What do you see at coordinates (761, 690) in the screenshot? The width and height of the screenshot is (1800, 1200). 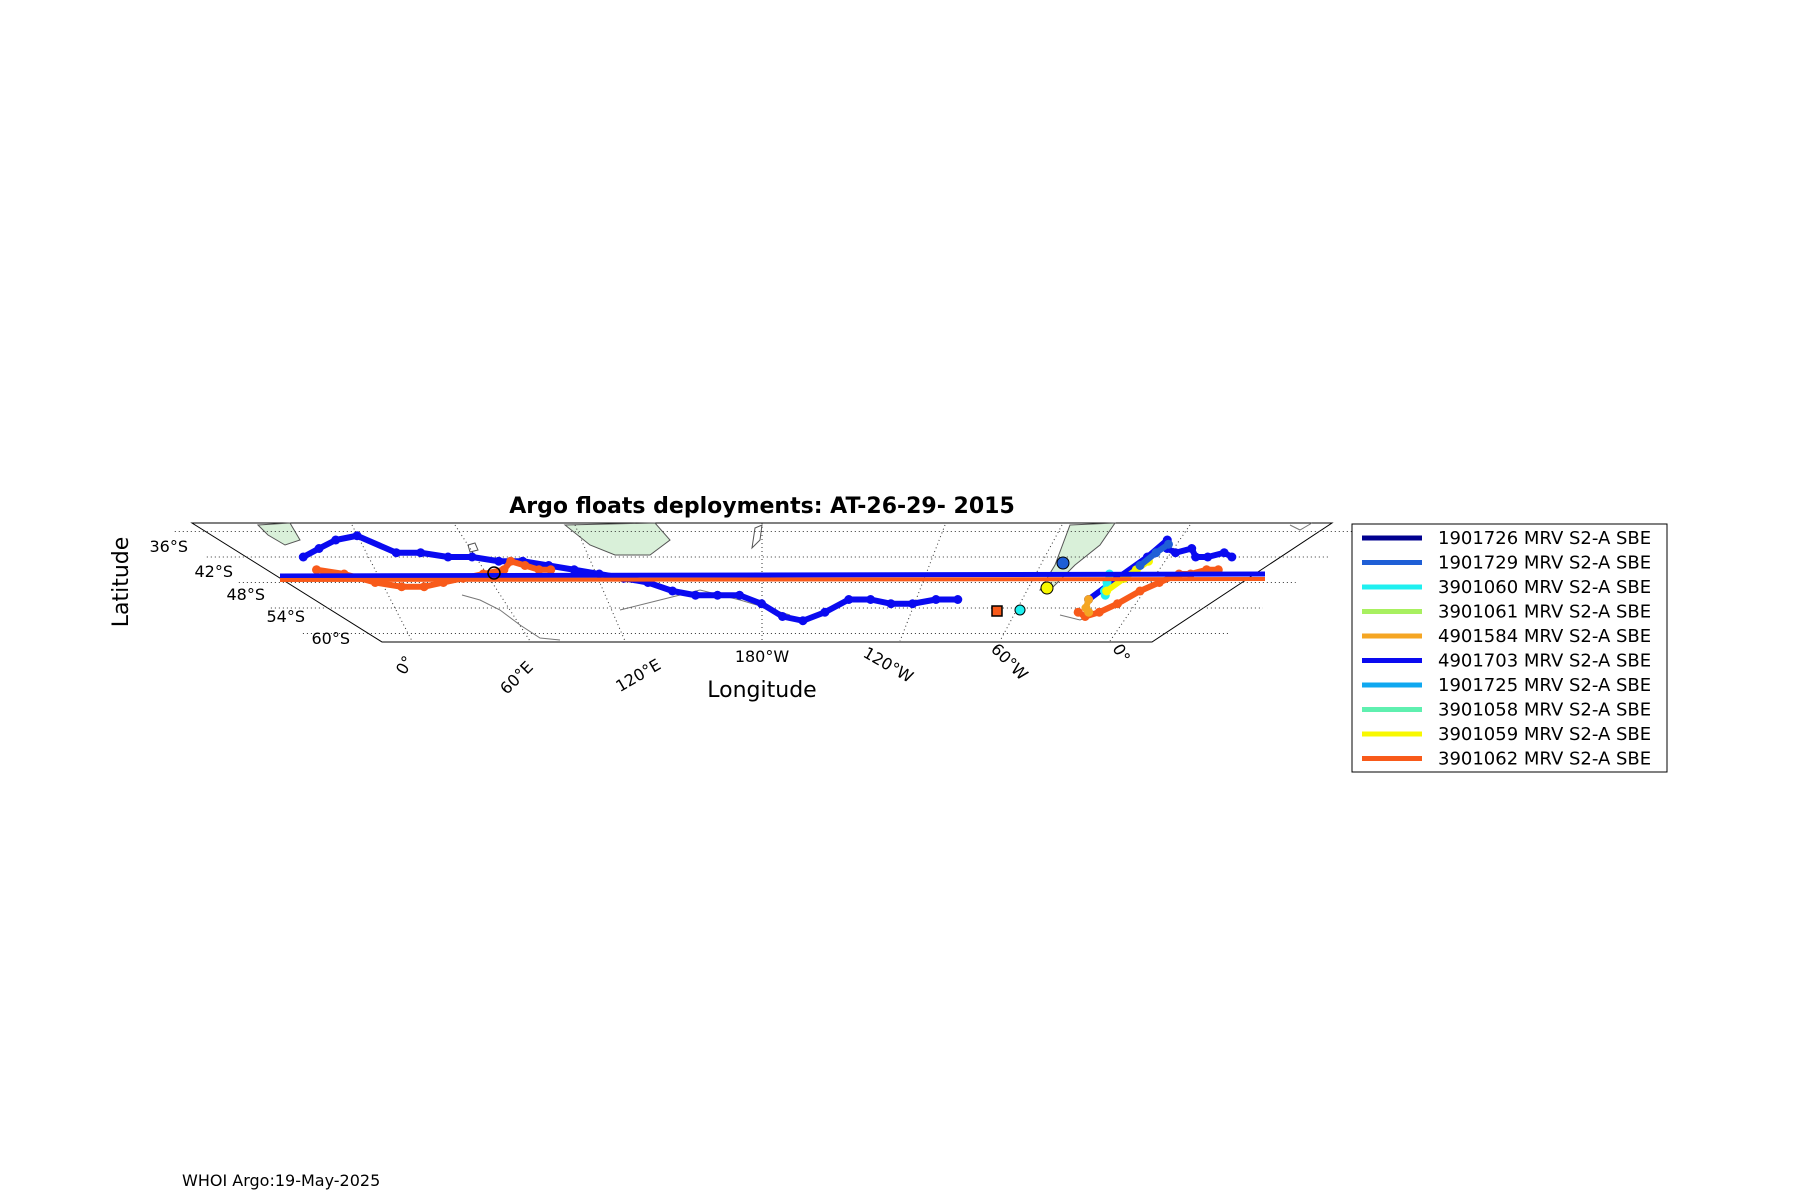 I see `x-axis-label: Longitude` at bounding box center [761, 690].